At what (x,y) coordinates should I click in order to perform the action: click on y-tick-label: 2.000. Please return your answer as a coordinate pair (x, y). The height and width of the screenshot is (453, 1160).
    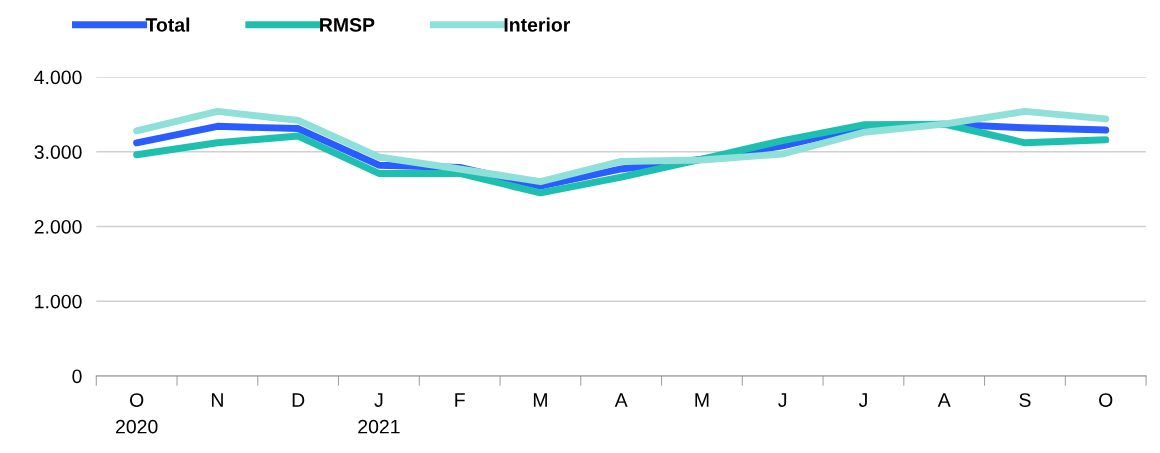
    Looking at the image, I should click on (58, 226).